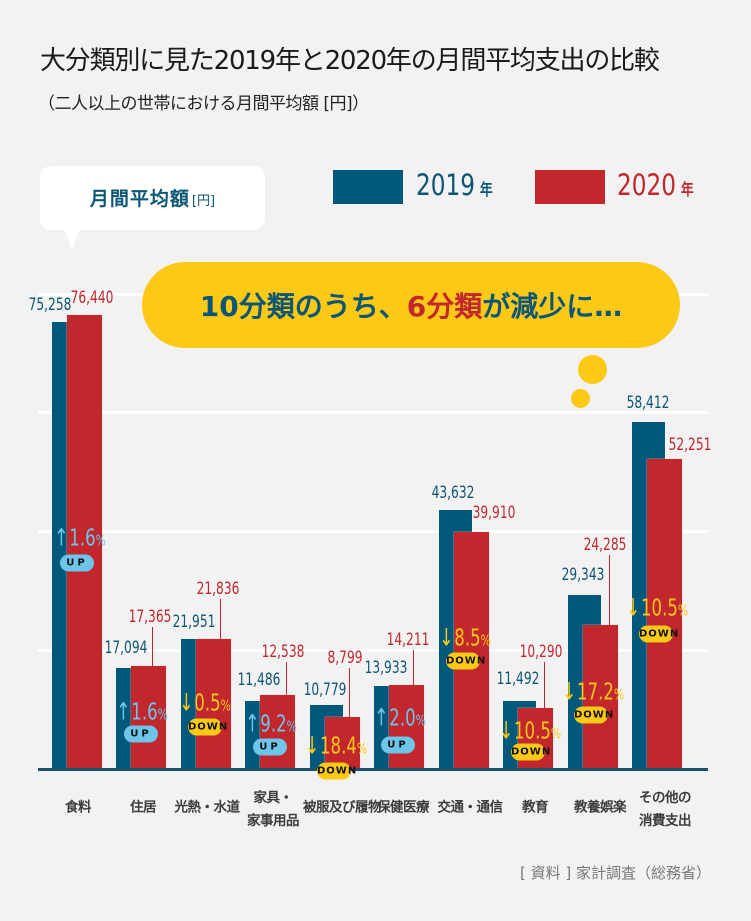  Describe the element at coordinates (325, 690) in the screenshot. I see `data-label-2019: 10,779` at that location.